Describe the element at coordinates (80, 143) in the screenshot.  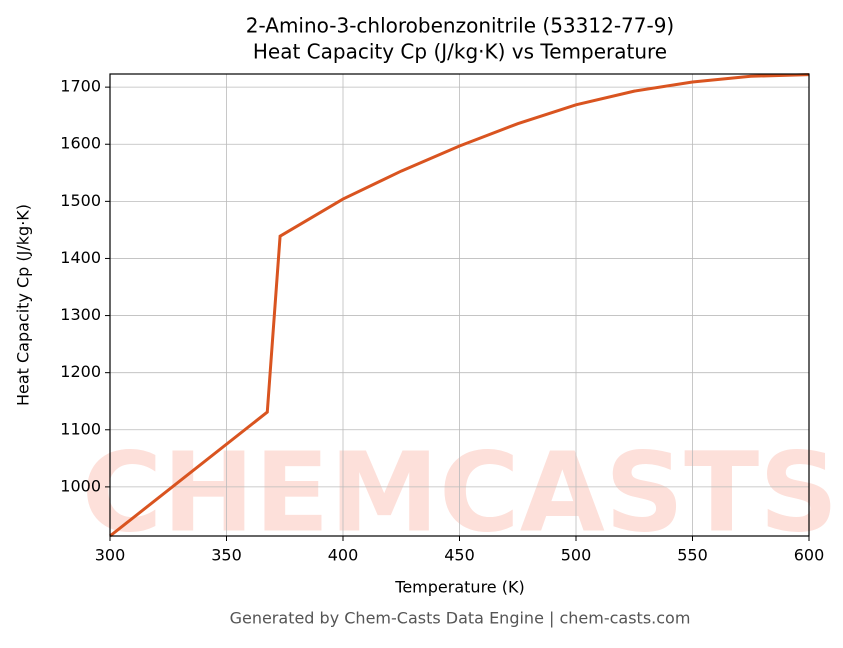
I see `y-tick-label: 1600` at that location.